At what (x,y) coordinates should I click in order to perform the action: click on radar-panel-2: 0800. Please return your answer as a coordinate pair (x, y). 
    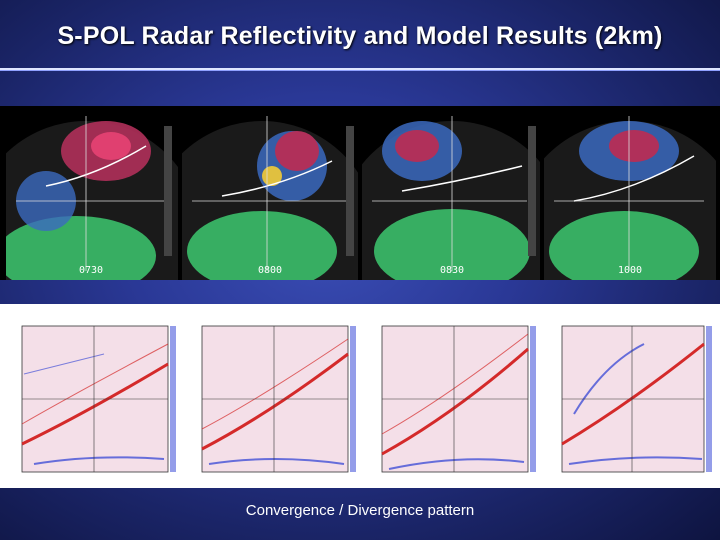
    Looking at the image, I should click on (270, 193).